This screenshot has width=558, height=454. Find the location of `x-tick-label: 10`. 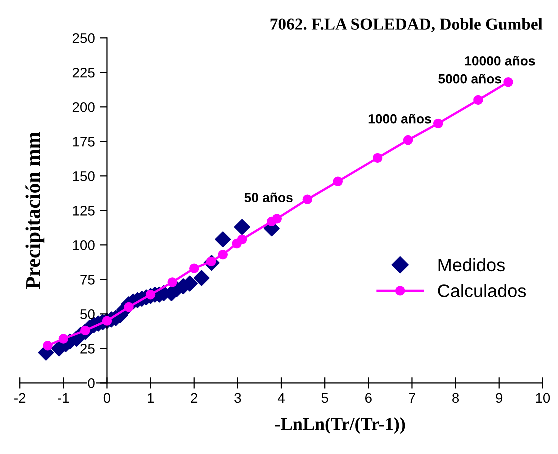

x-tick-label: 10 is located at coordinates (543, 398).